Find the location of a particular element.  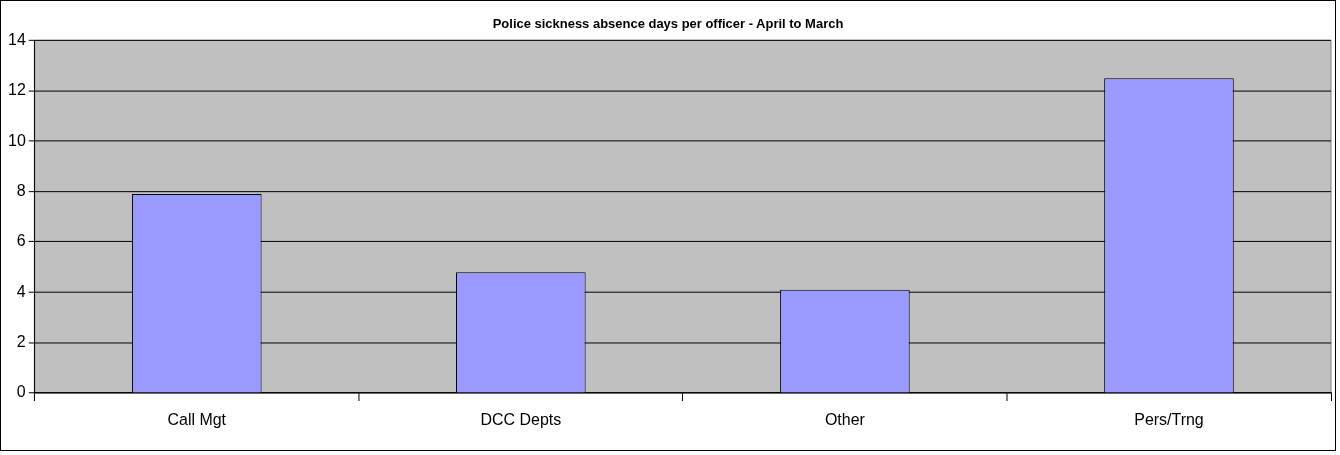

y-tick-label: 10 is located at coordinates (17, 140).